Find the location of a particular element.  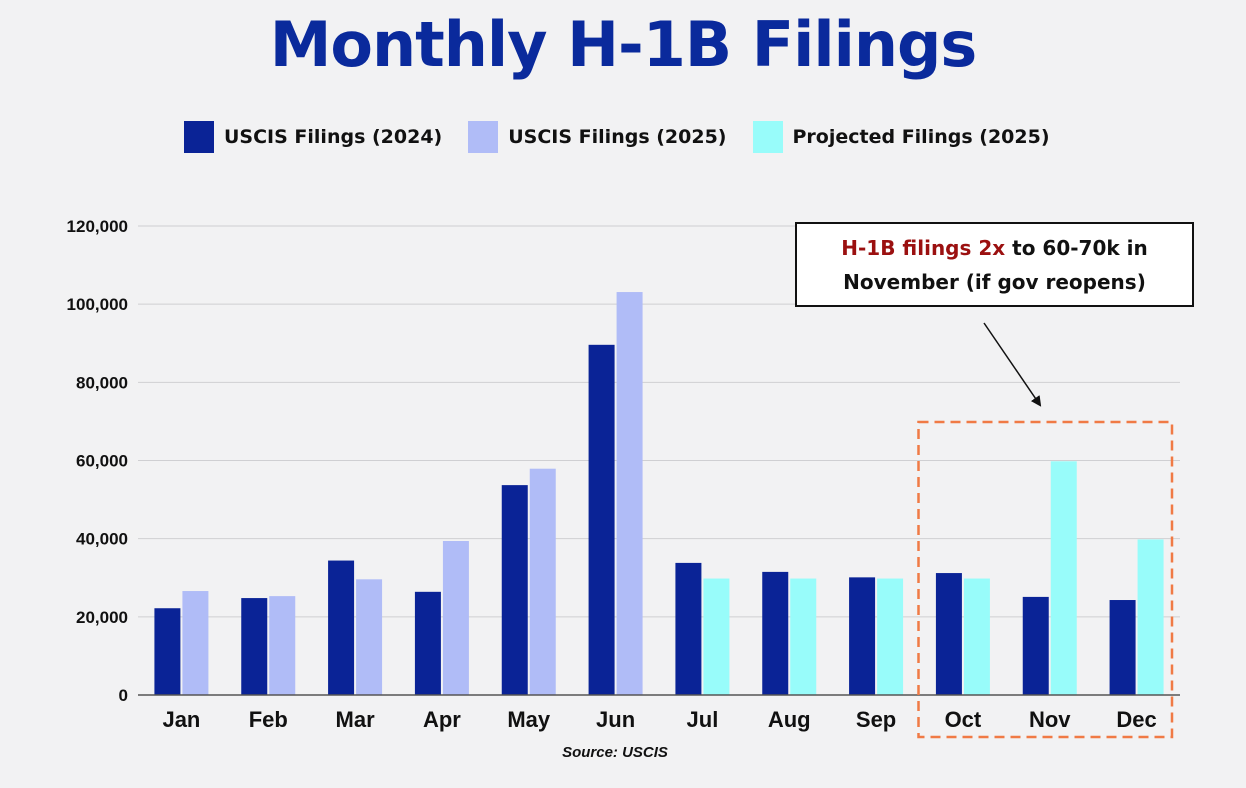

bar-2024-nov is located at coordinates (1035, 645).